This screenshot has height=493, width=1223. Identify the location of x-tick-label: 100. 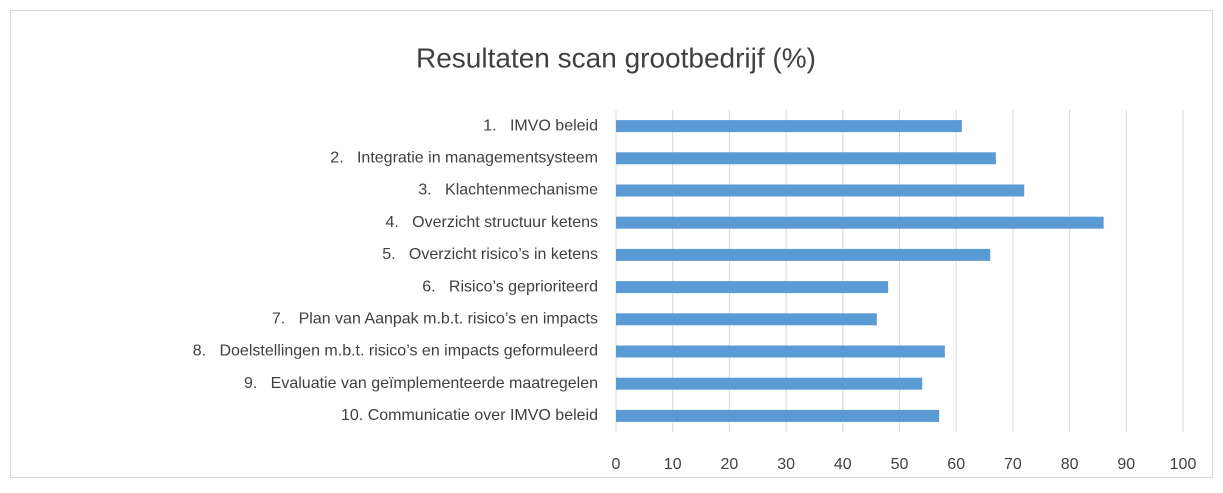
(1183, 464).